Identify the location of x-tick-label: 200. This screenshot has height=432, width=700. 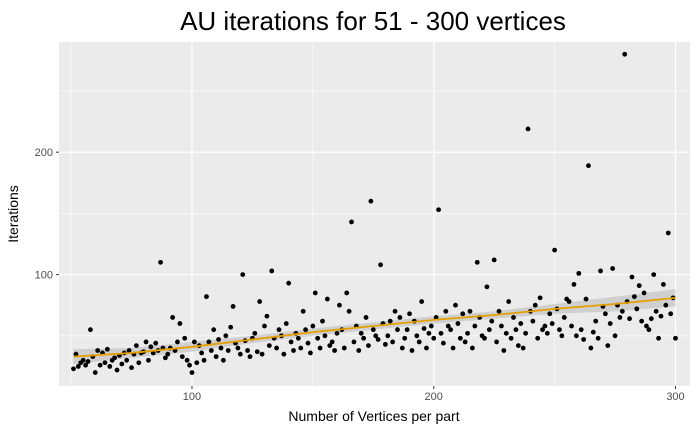
(434, 397).